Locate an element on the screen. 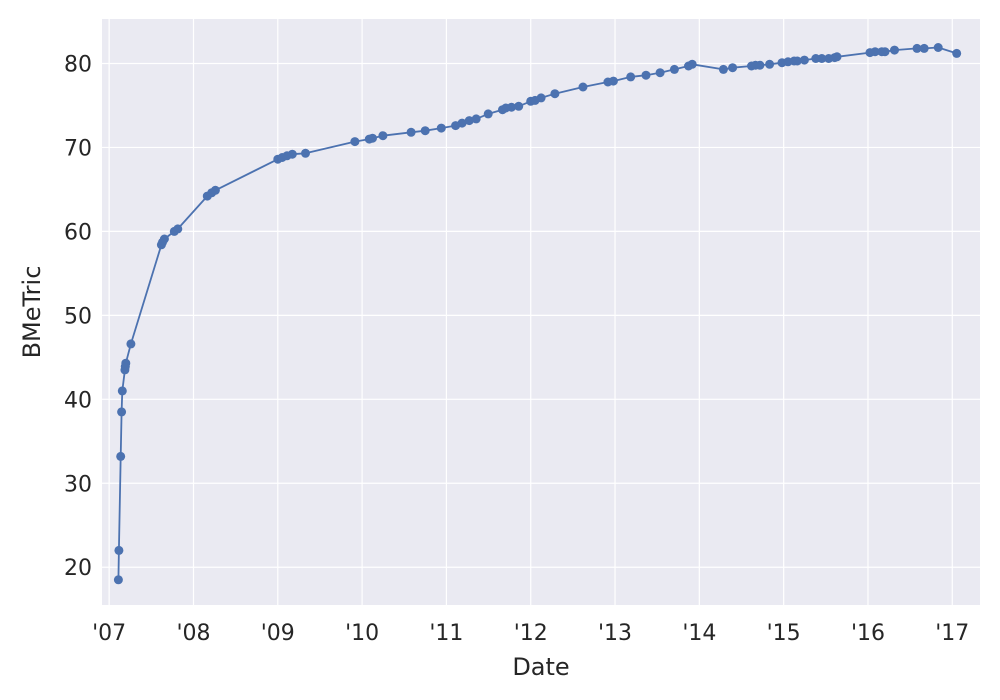  x-tick-label: '08 is located at coordinates (193, 633).